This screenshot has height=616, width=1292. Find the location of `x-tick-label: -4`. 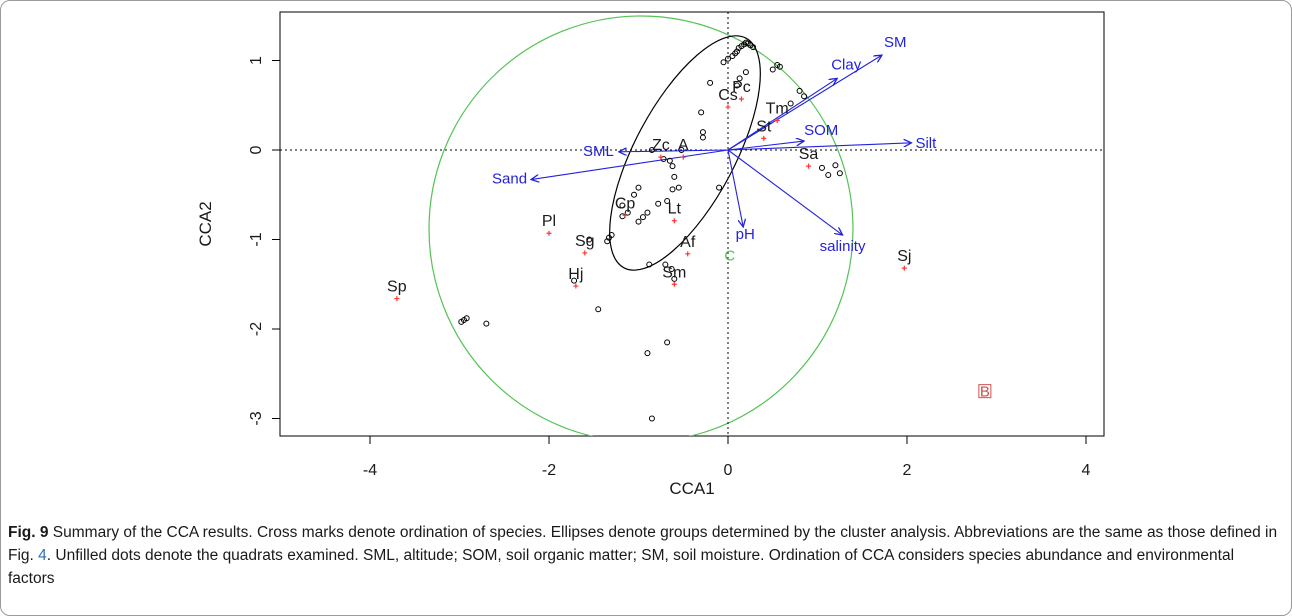

x-tick-label: -4 is located at coordinates (370, 470).